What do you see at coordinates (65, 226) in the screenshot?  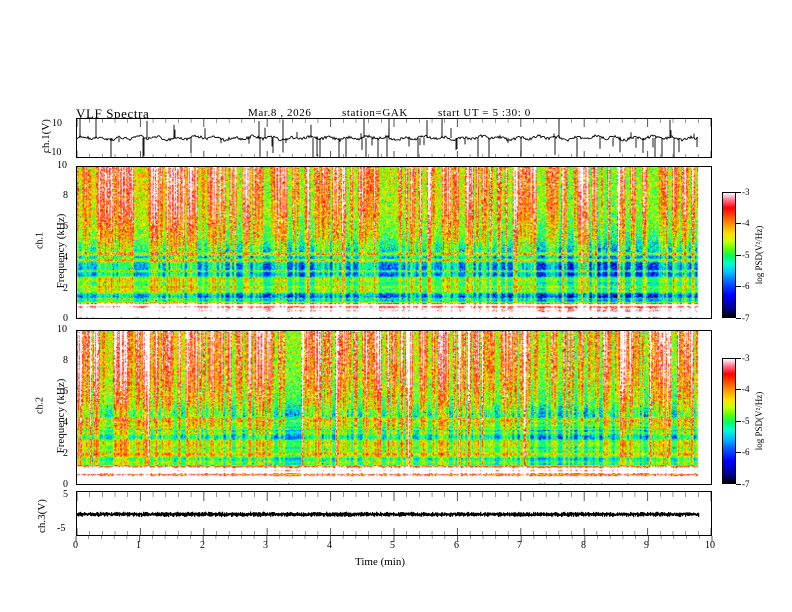 I see `ch1-freq-tick-6: 6` at bounding box center [65, 226].